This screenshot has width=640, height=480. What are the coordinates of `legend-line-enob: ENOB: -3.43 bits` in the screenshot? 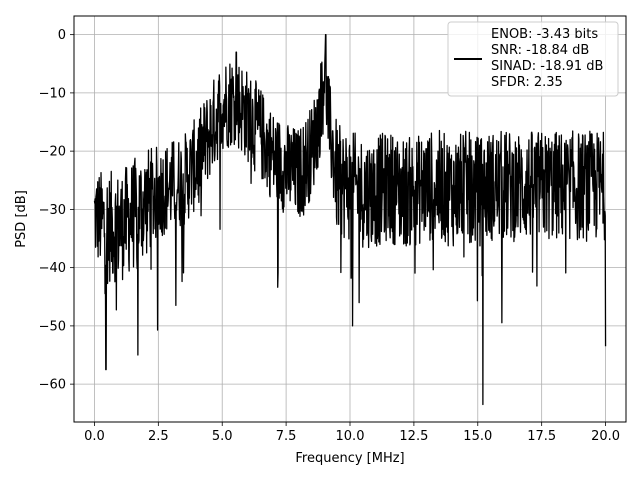 It's located at (544, 34).